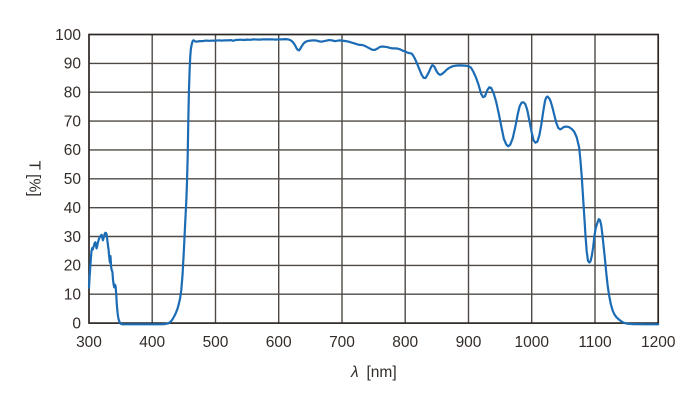 Image resolution: width=700 pixels, height=400 pixels. I want to click on svg-text: 1100, so click(595, 342).